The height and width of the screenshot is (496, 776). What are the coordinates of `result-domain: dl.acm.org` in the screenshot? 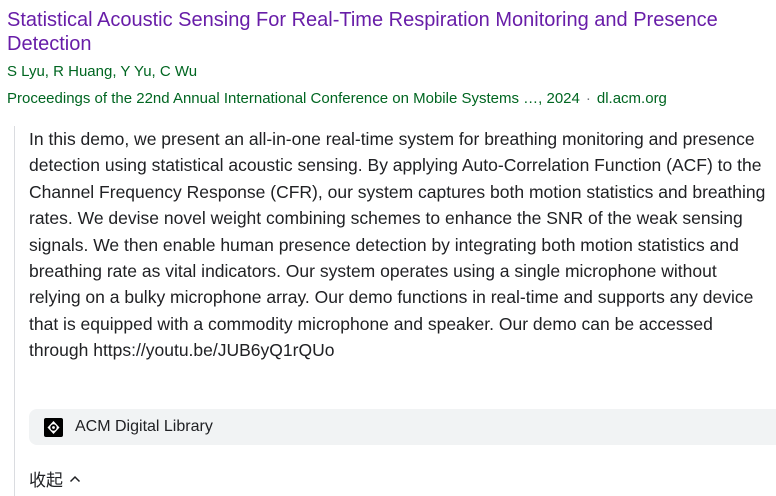 It's located at (631, 98).